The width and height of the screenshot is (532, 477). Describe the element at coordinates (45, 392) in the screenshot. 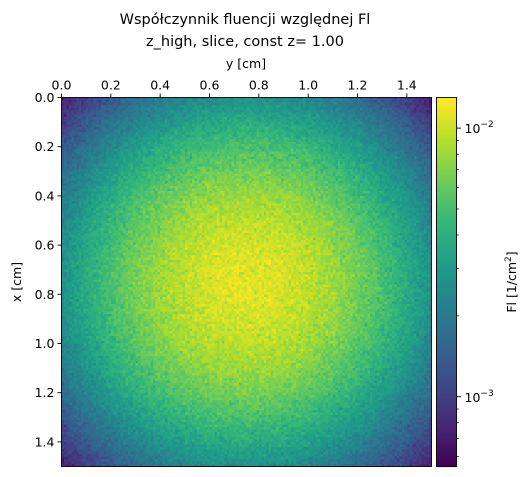

I see `y-tick-label: 1.2` at that location.